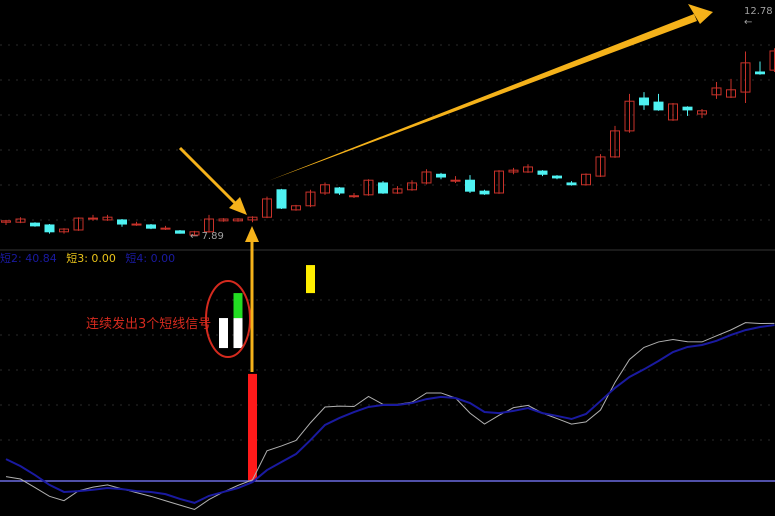 The image size is (775, 516). I want to click on vertical-arrow-head, so click(252, 234).